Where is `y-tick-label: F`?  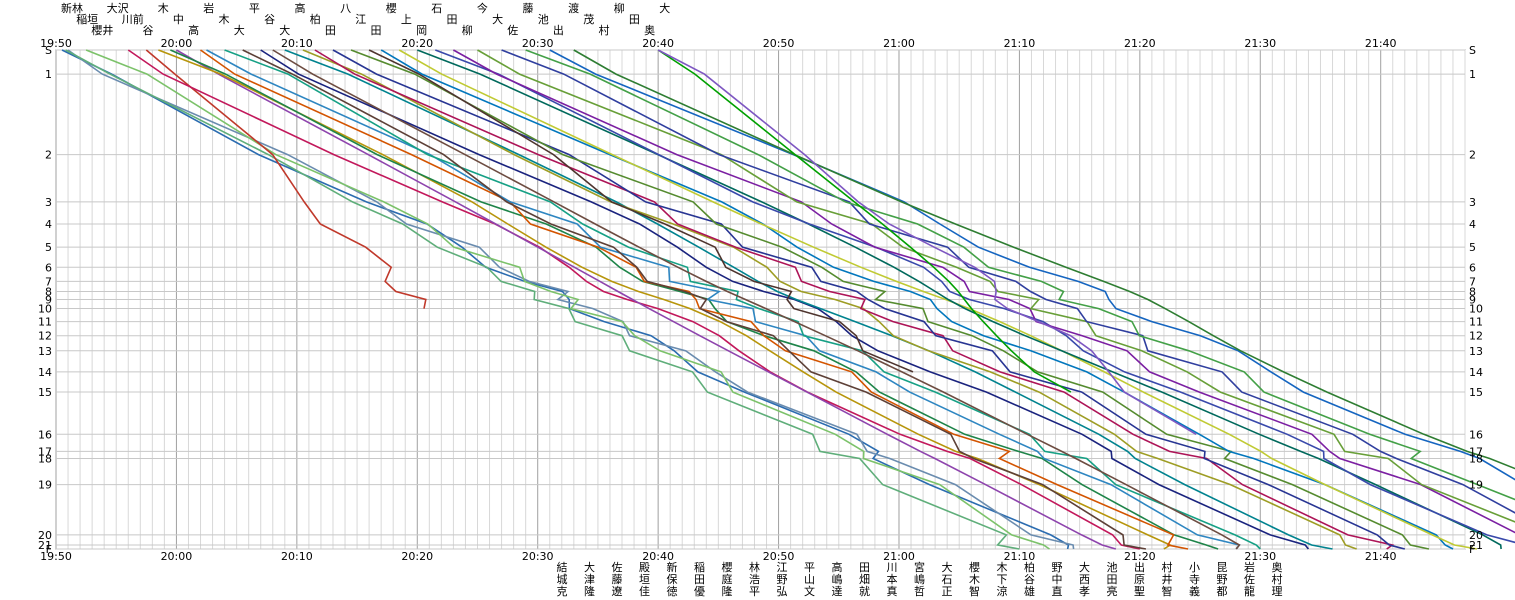
y-tick-label: F is located at coordinates (49, 549).